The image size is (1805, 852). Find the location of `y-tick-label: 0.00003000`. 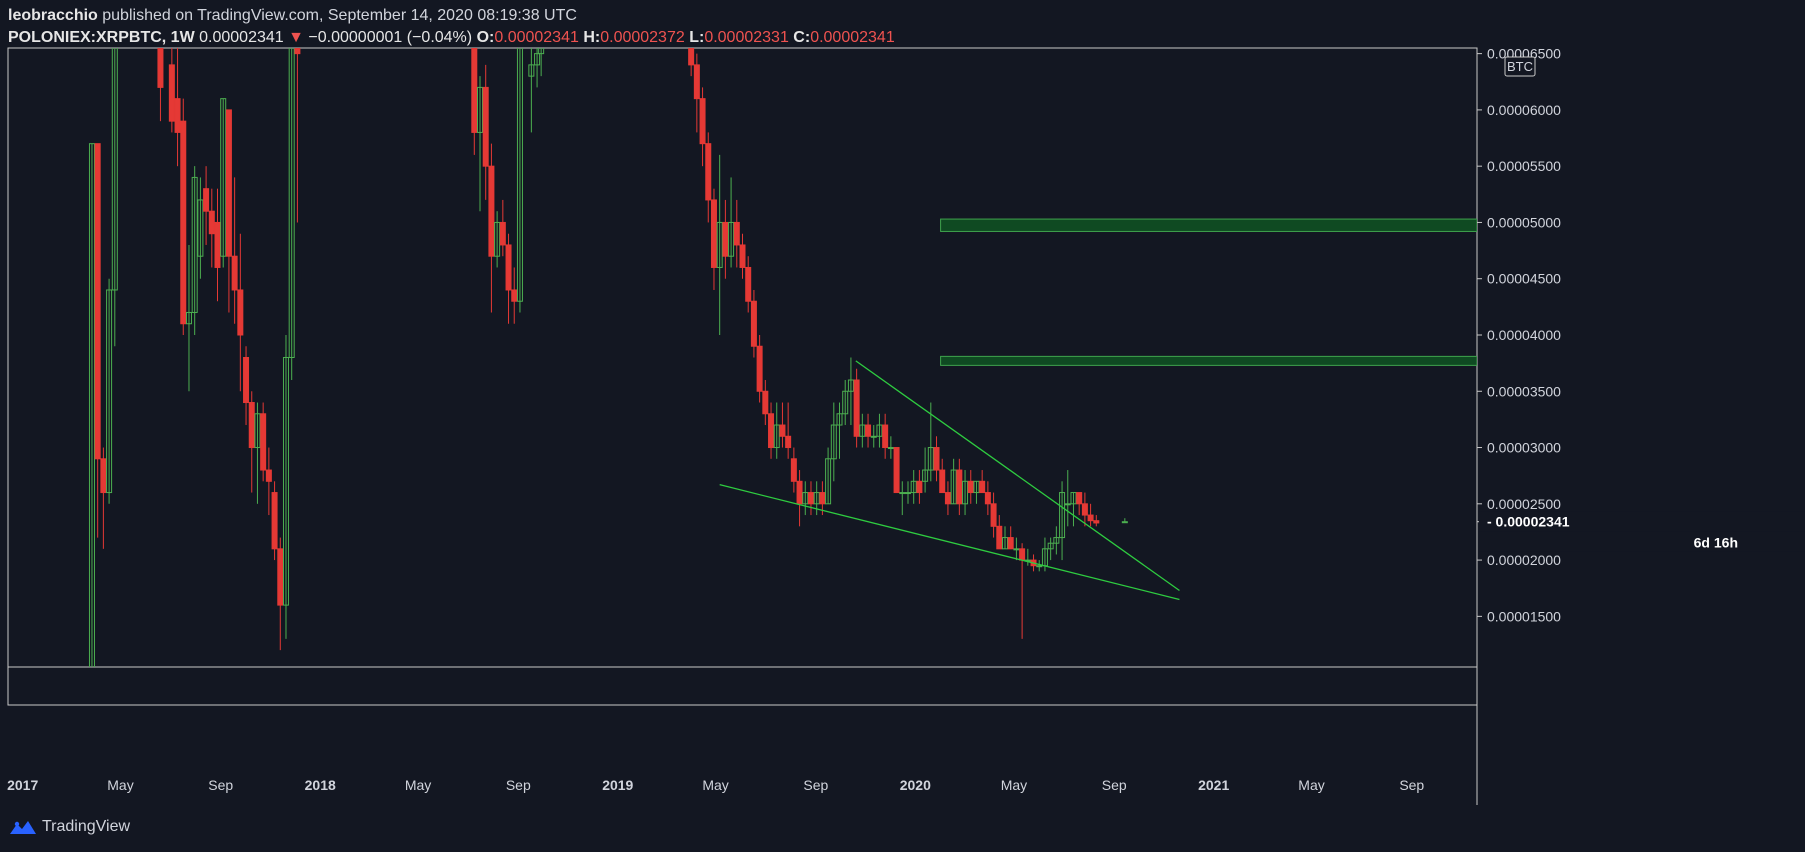

y-tick-label: 0.00003000 is located at coordinates (1524, 448).